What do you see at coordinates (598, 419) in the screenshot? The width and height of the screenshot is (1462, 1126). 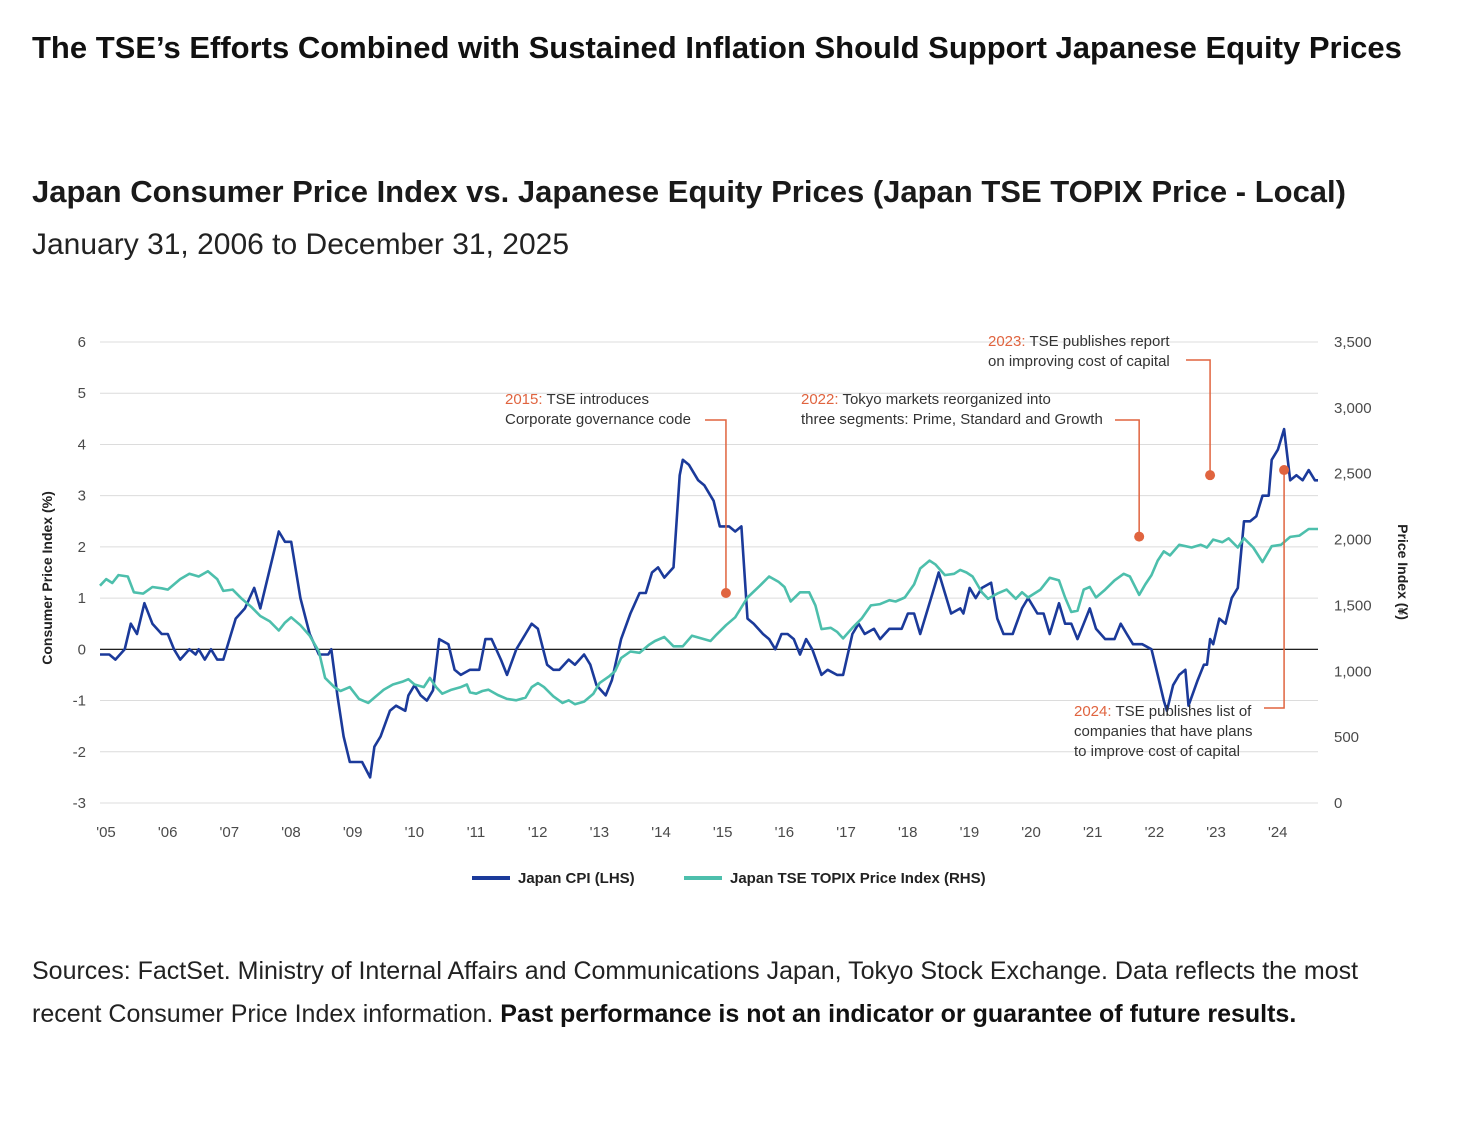 I see `annotation-text: Corporate governance code` at bounding box center [598, 419].